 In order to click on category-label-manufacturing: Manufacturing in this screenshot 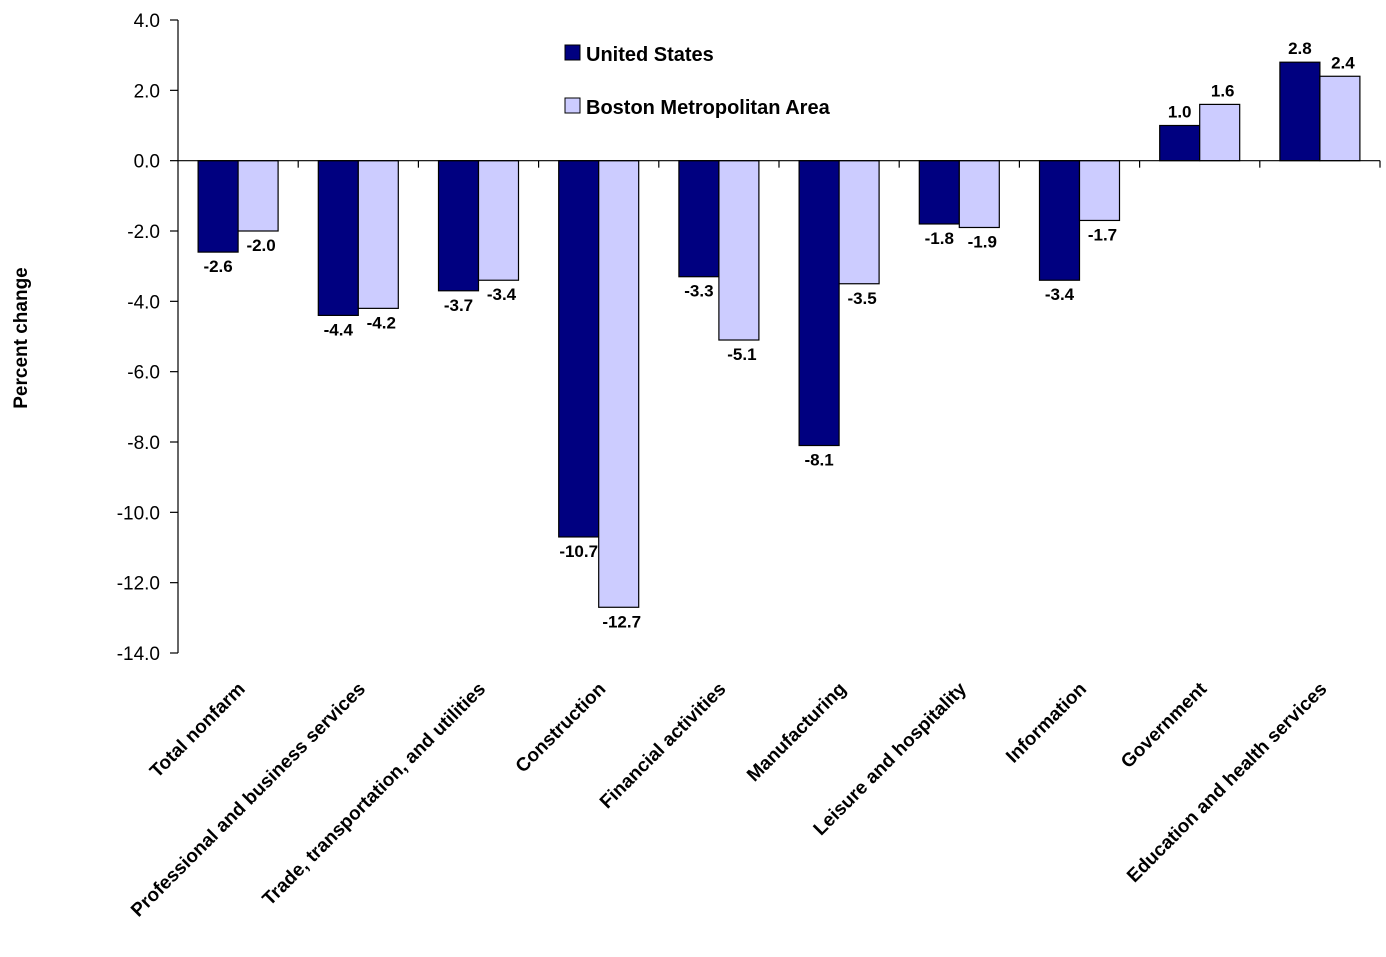, I will do `click(796, 732)`.